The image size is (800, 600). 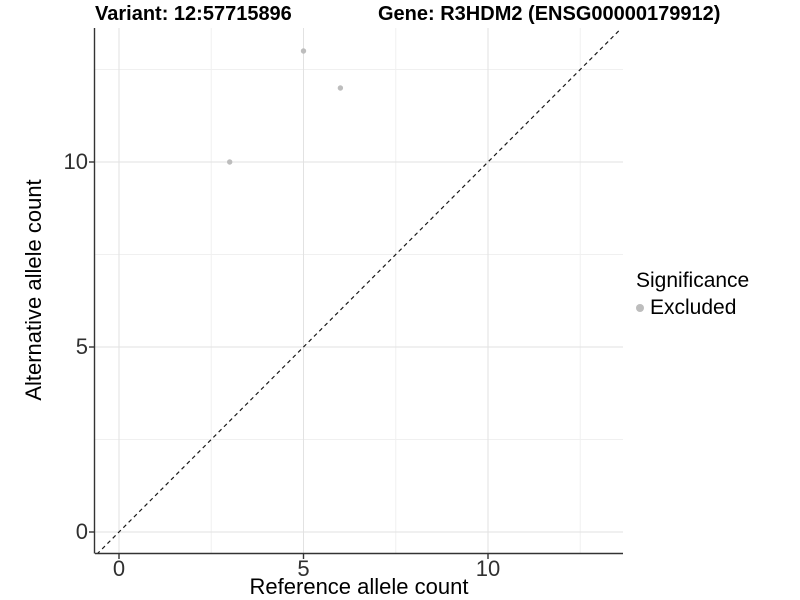 What do you see at coordinates (193, 14) in the screenshot?
I see `plot-title-variant: Variant: 12:57715896` at bounding box center [193, 14].